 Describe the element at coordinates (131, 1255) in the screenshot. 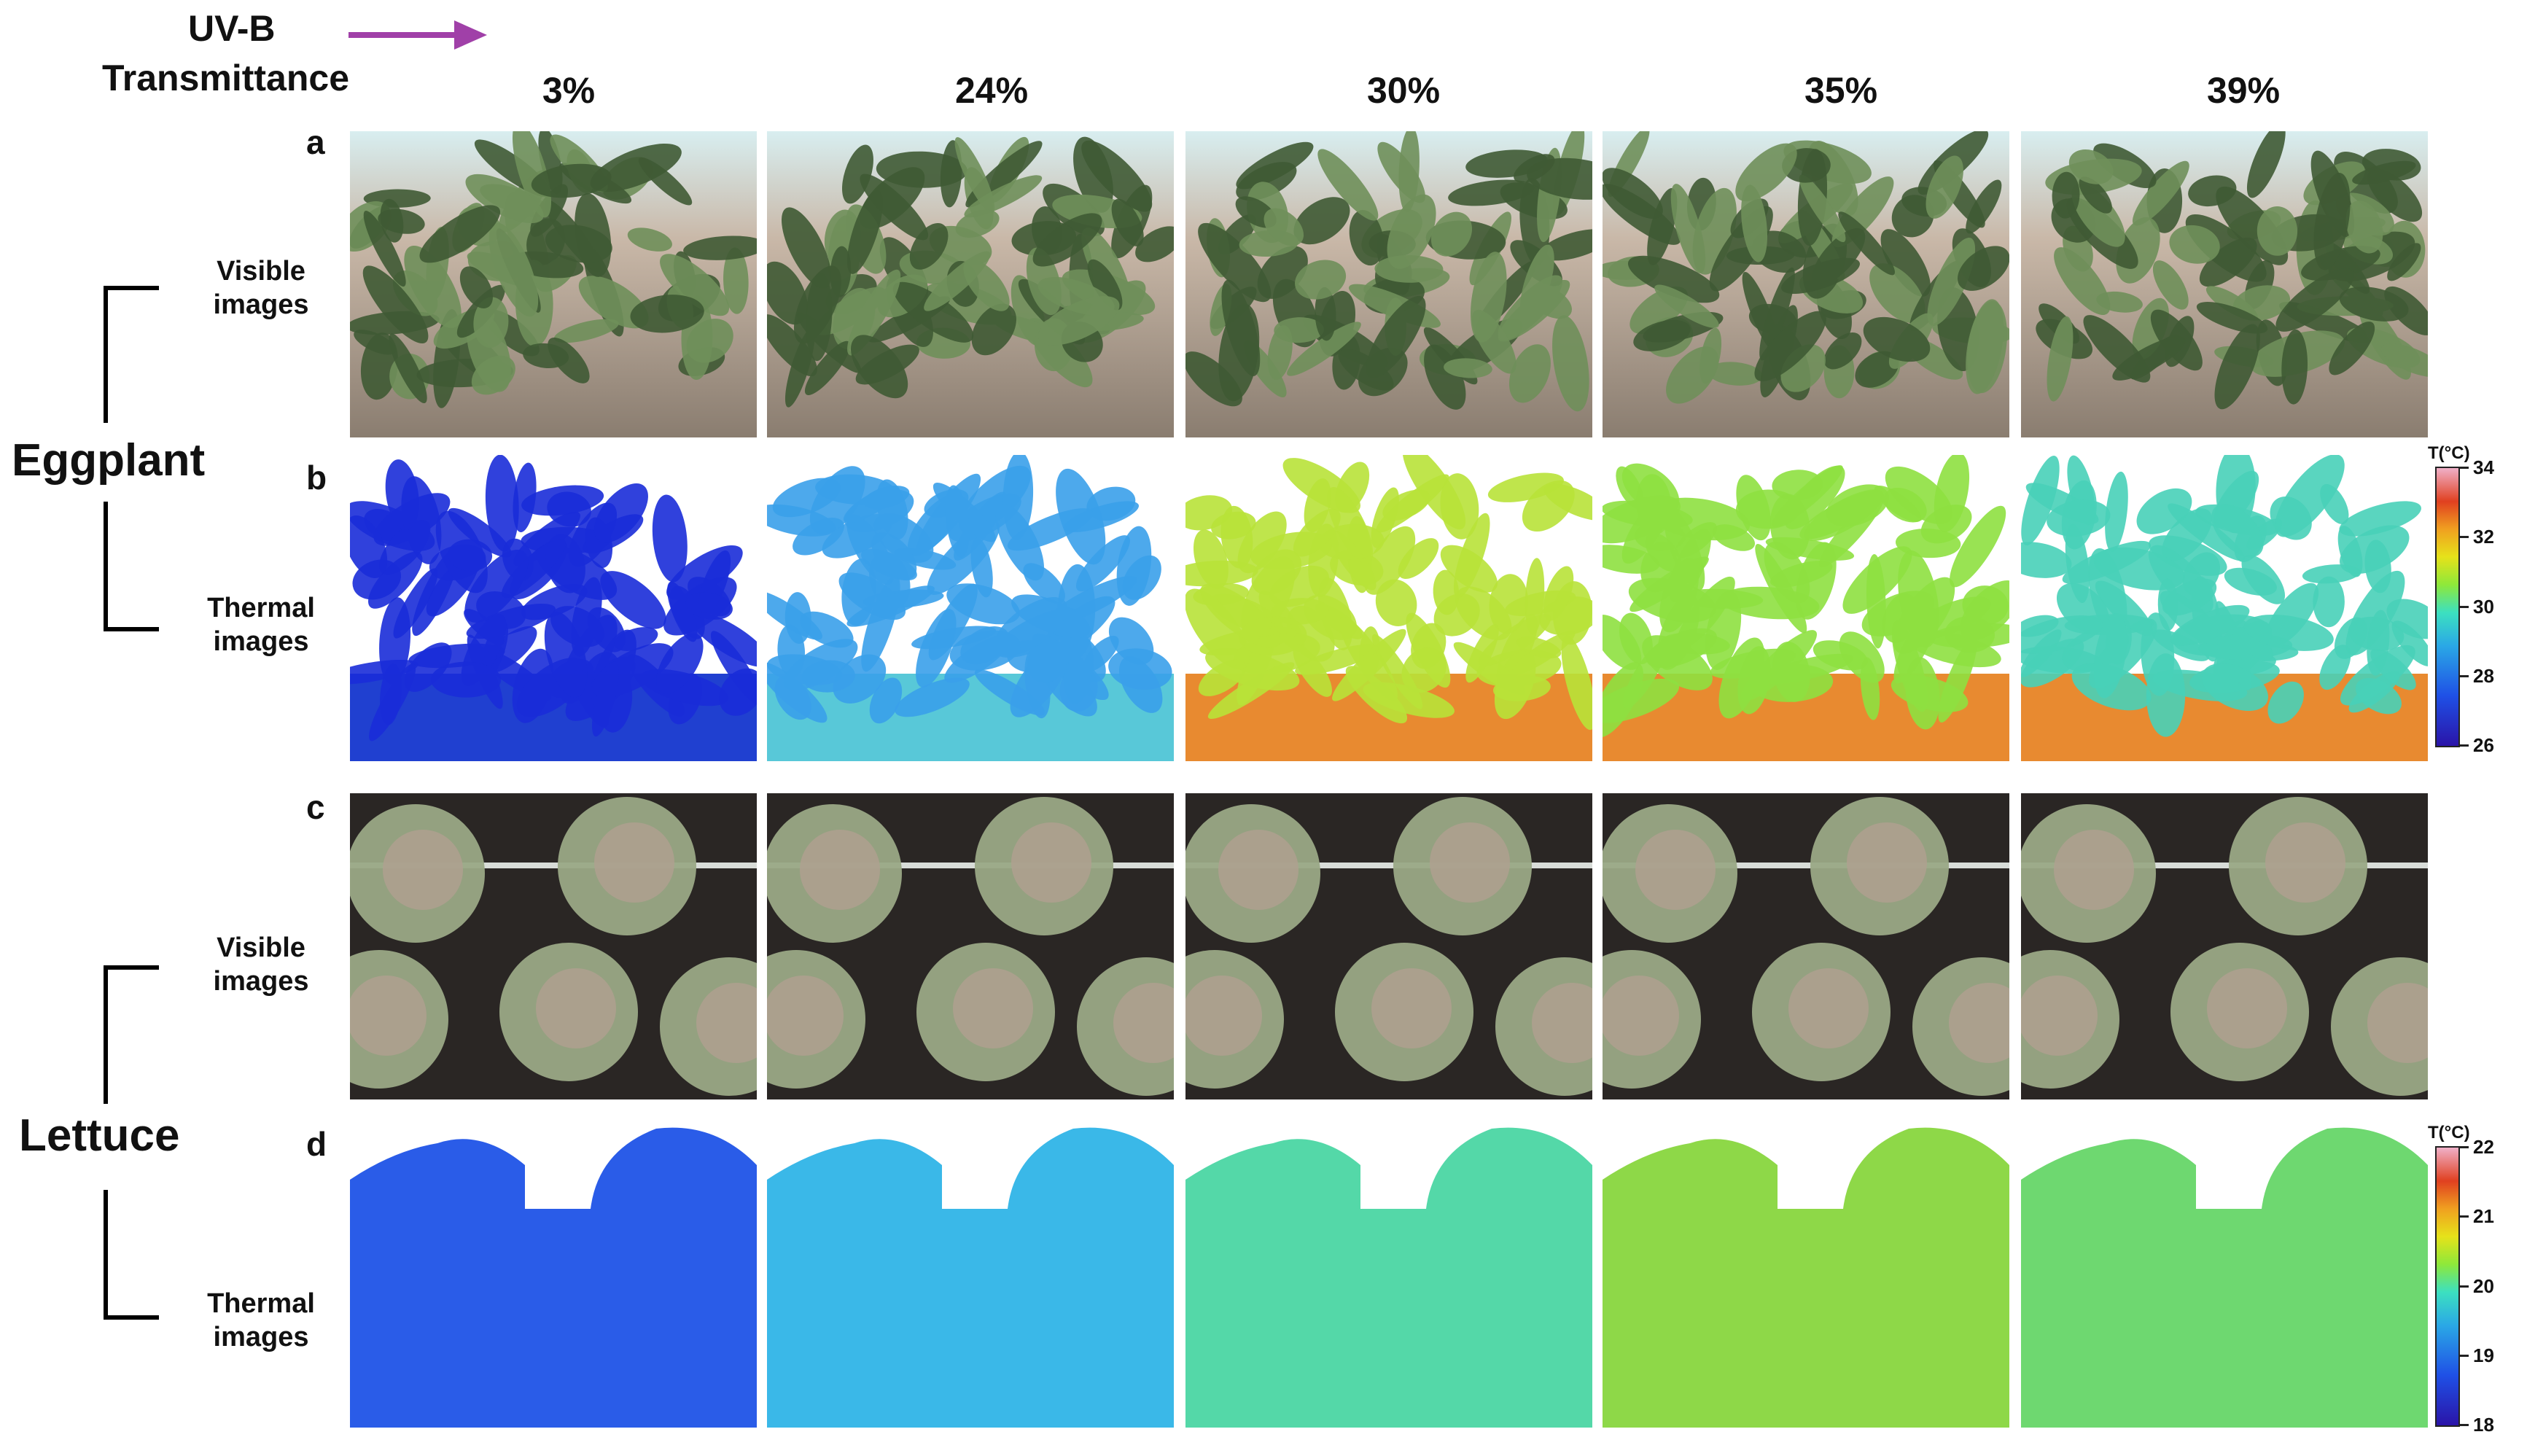

I see `bracket-lettuce-bottom` at that location.